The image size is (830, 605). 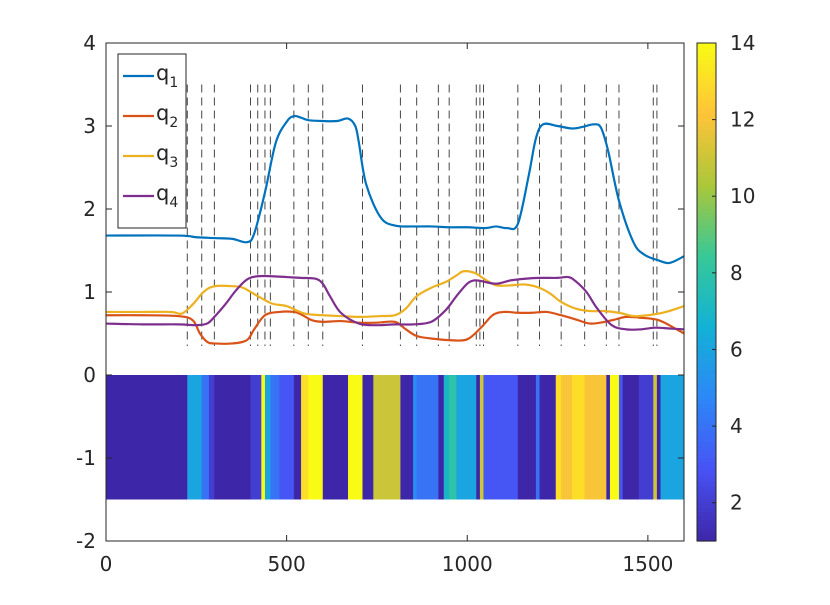 I want to click on legend-label-q2: q2, so click(x=167, y=116).